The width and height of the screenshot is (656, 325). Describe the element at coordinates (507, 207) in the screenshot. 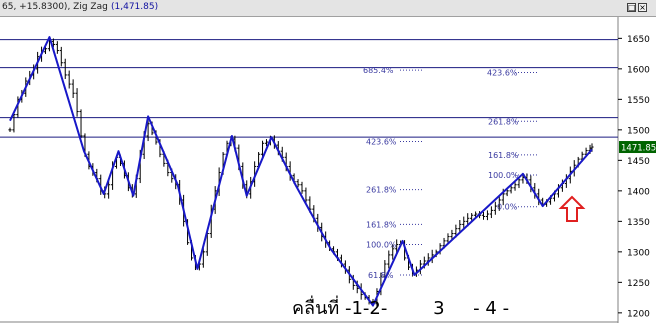

I see `fib-label-6: 0.0%` at that location.